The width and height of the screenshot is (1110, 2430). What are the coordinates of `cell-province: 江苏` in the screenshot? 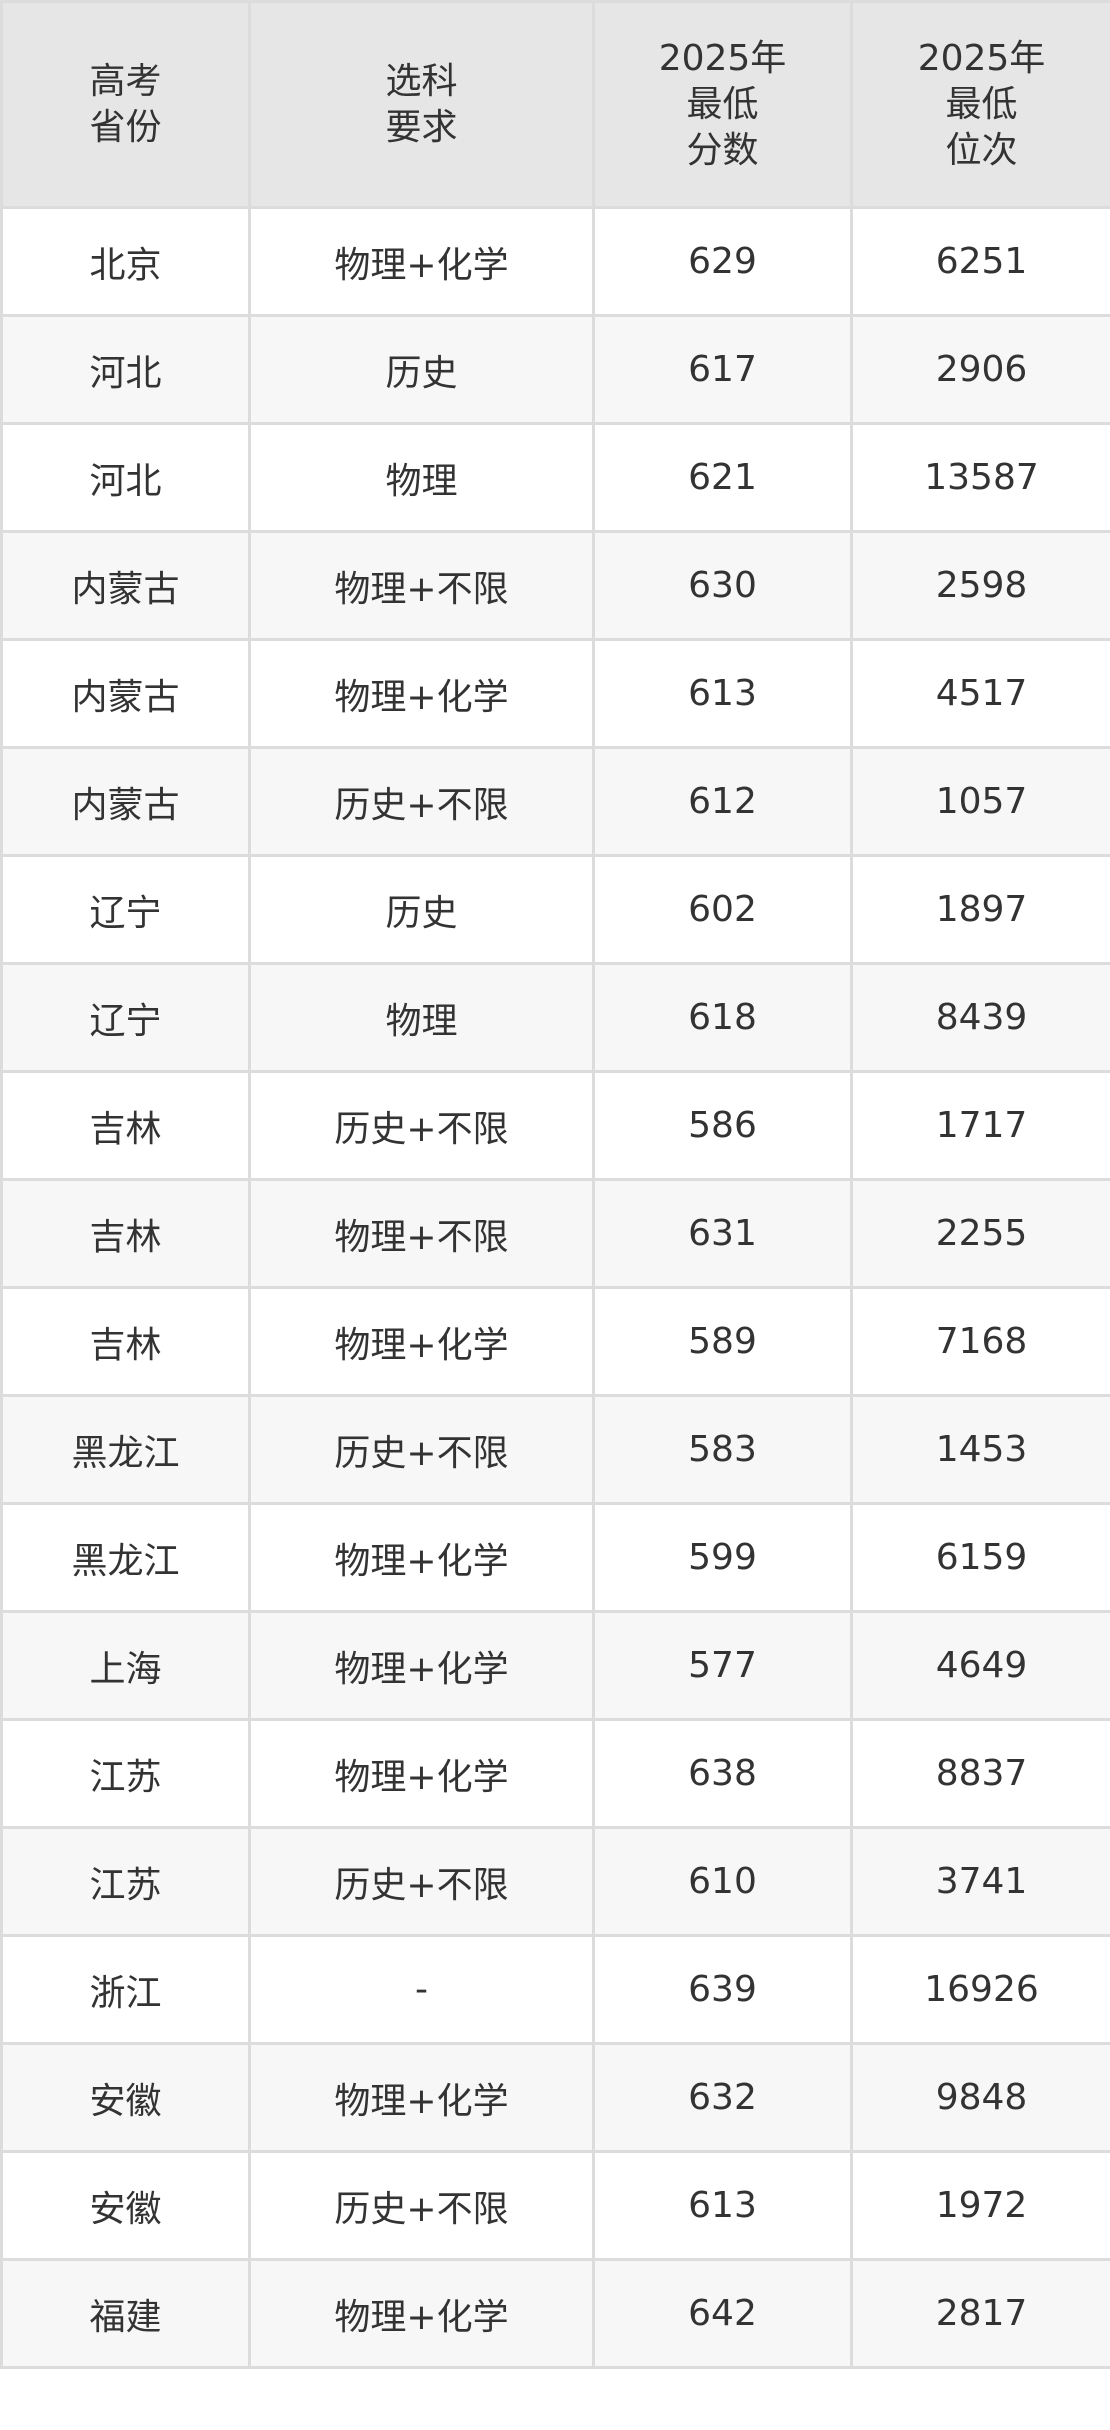 It's located at (125, 1881).